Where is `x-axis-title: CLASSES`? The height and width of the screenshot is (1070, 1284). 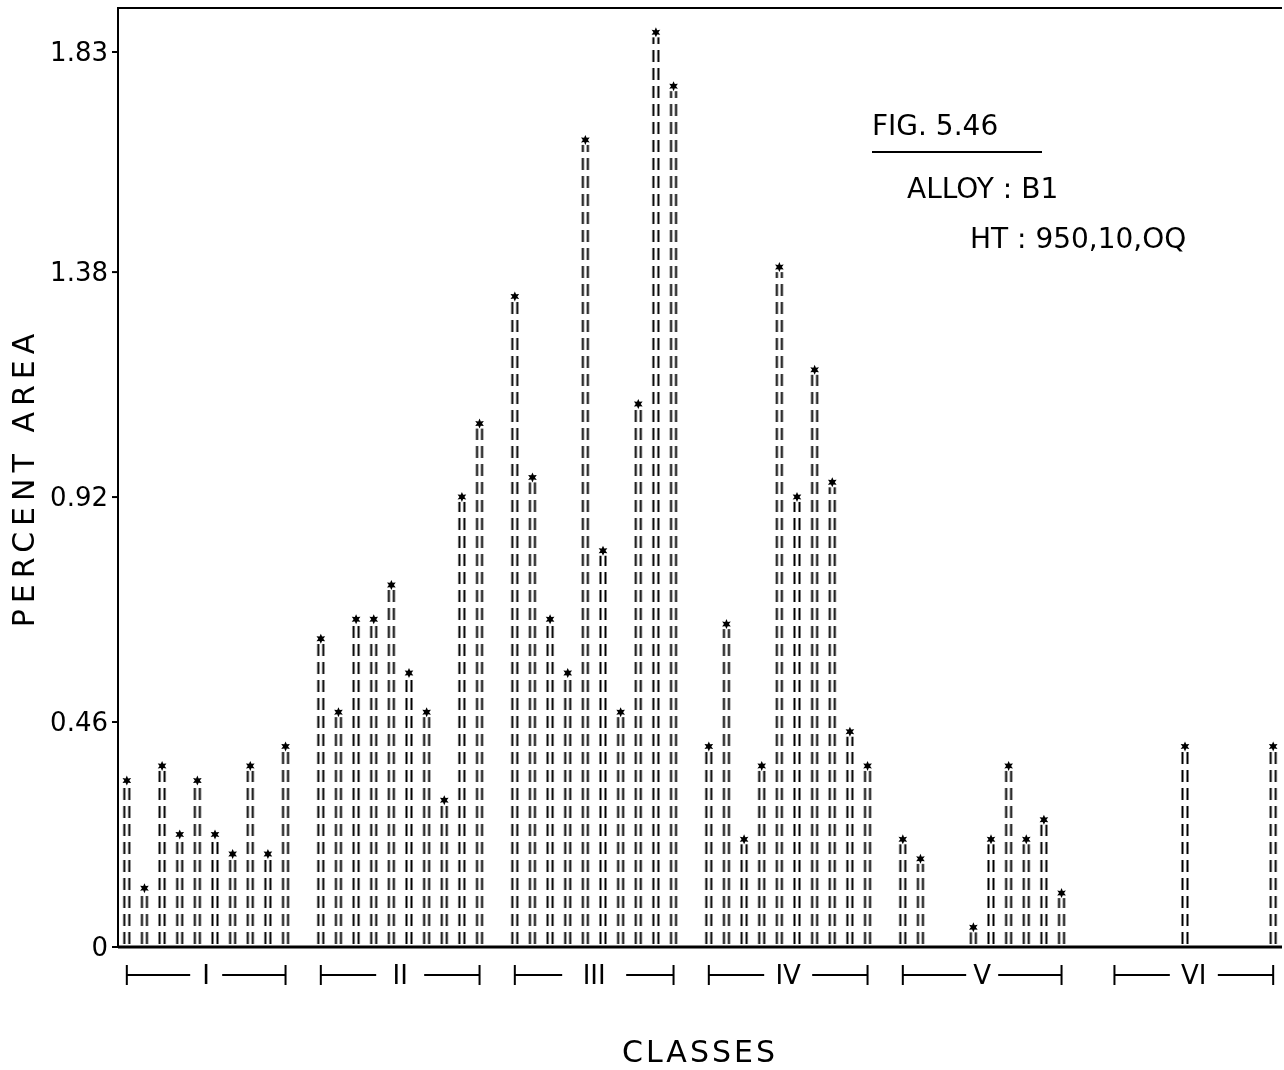
x-axis-title: CLASSES is located at coordinates (700, 1051).